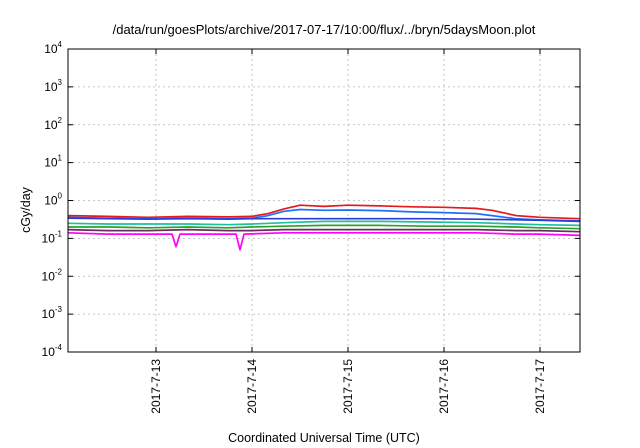 The image size is (640, 448). I want to click on y-tick-label: 10⁻⁴, so click(52, 351).